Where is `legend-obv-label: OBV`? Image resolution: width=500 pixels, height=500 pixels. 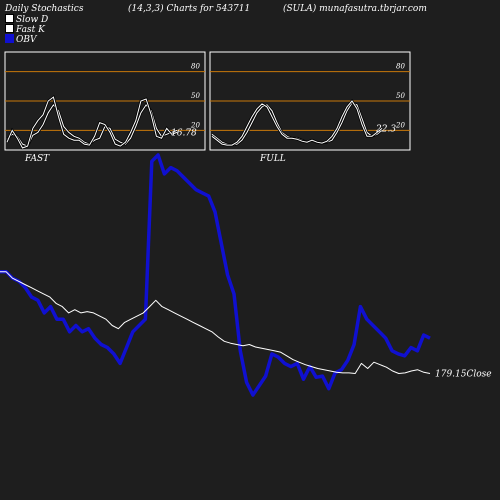 legend-obv-label: OBV is located at coordinates (26, 40).